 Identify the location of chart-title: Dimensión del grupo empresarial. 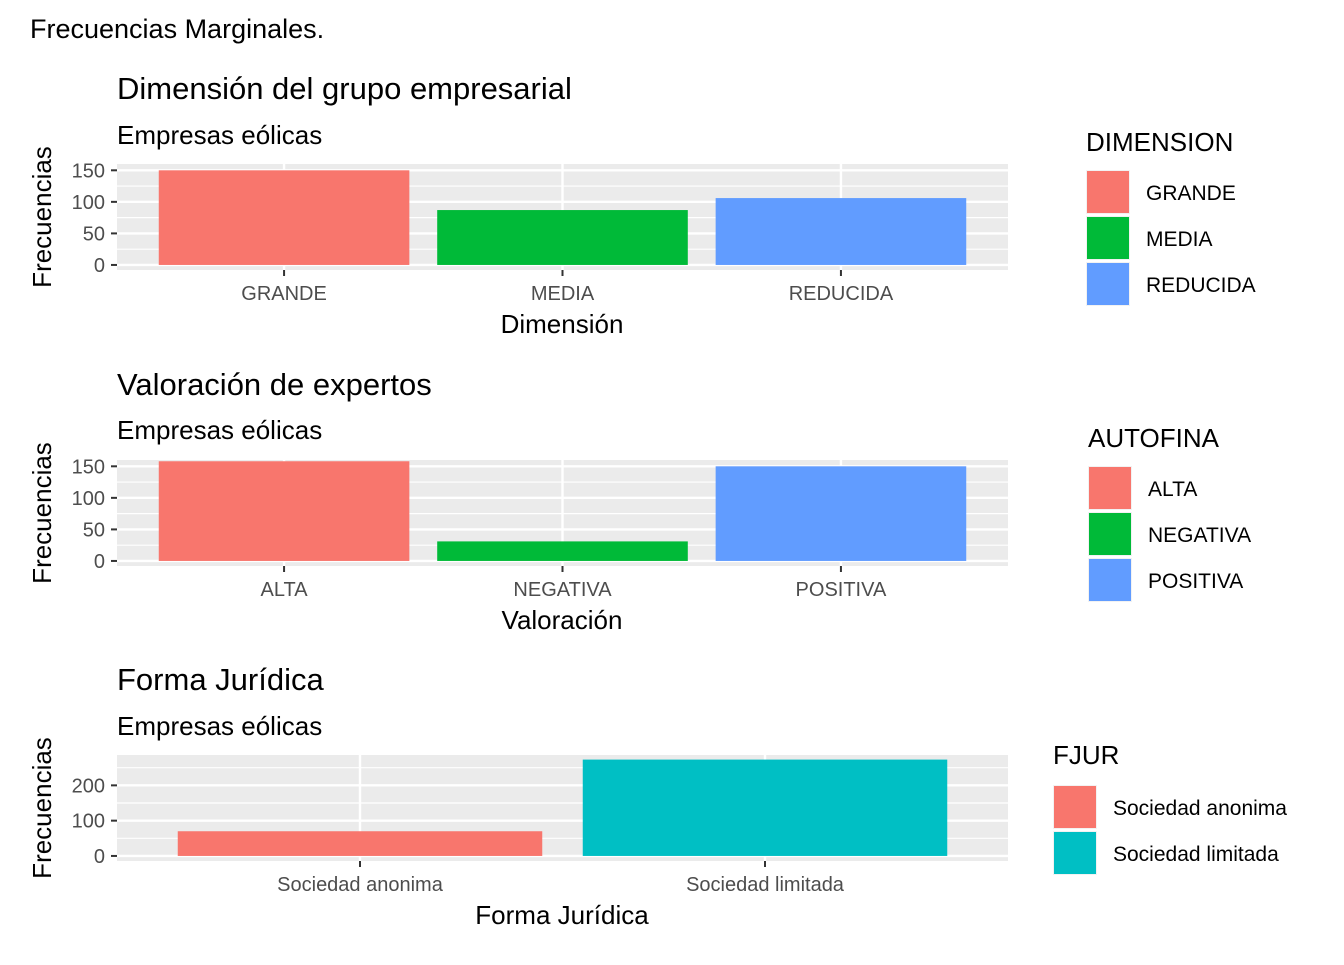
(344, 88).